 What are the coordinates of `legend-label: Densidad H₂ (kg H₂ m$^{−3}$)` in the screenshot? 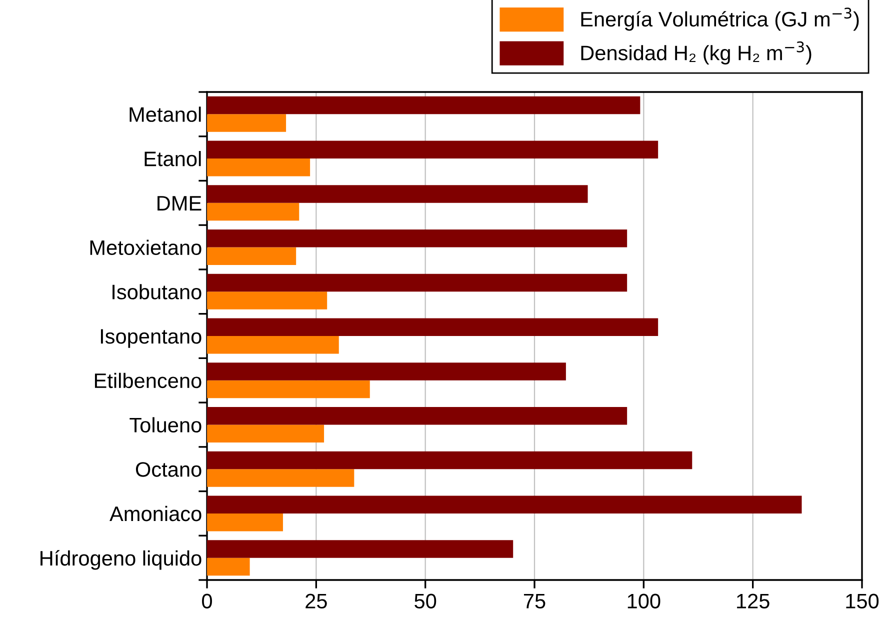 It's located at (696, 52).